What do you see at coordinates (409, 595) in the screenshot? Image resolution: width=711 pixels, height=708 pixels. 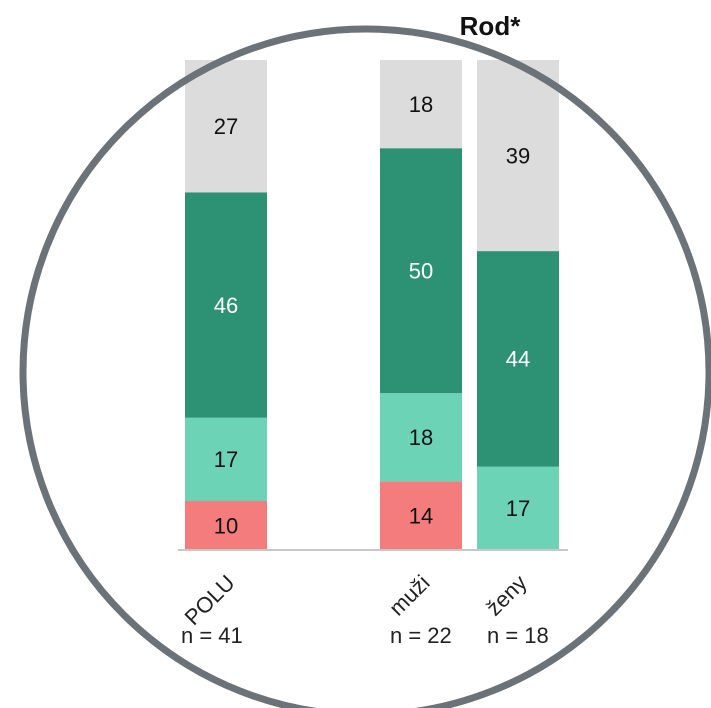 I see `x-tick-label: muži` at bounding box center [409, 595].